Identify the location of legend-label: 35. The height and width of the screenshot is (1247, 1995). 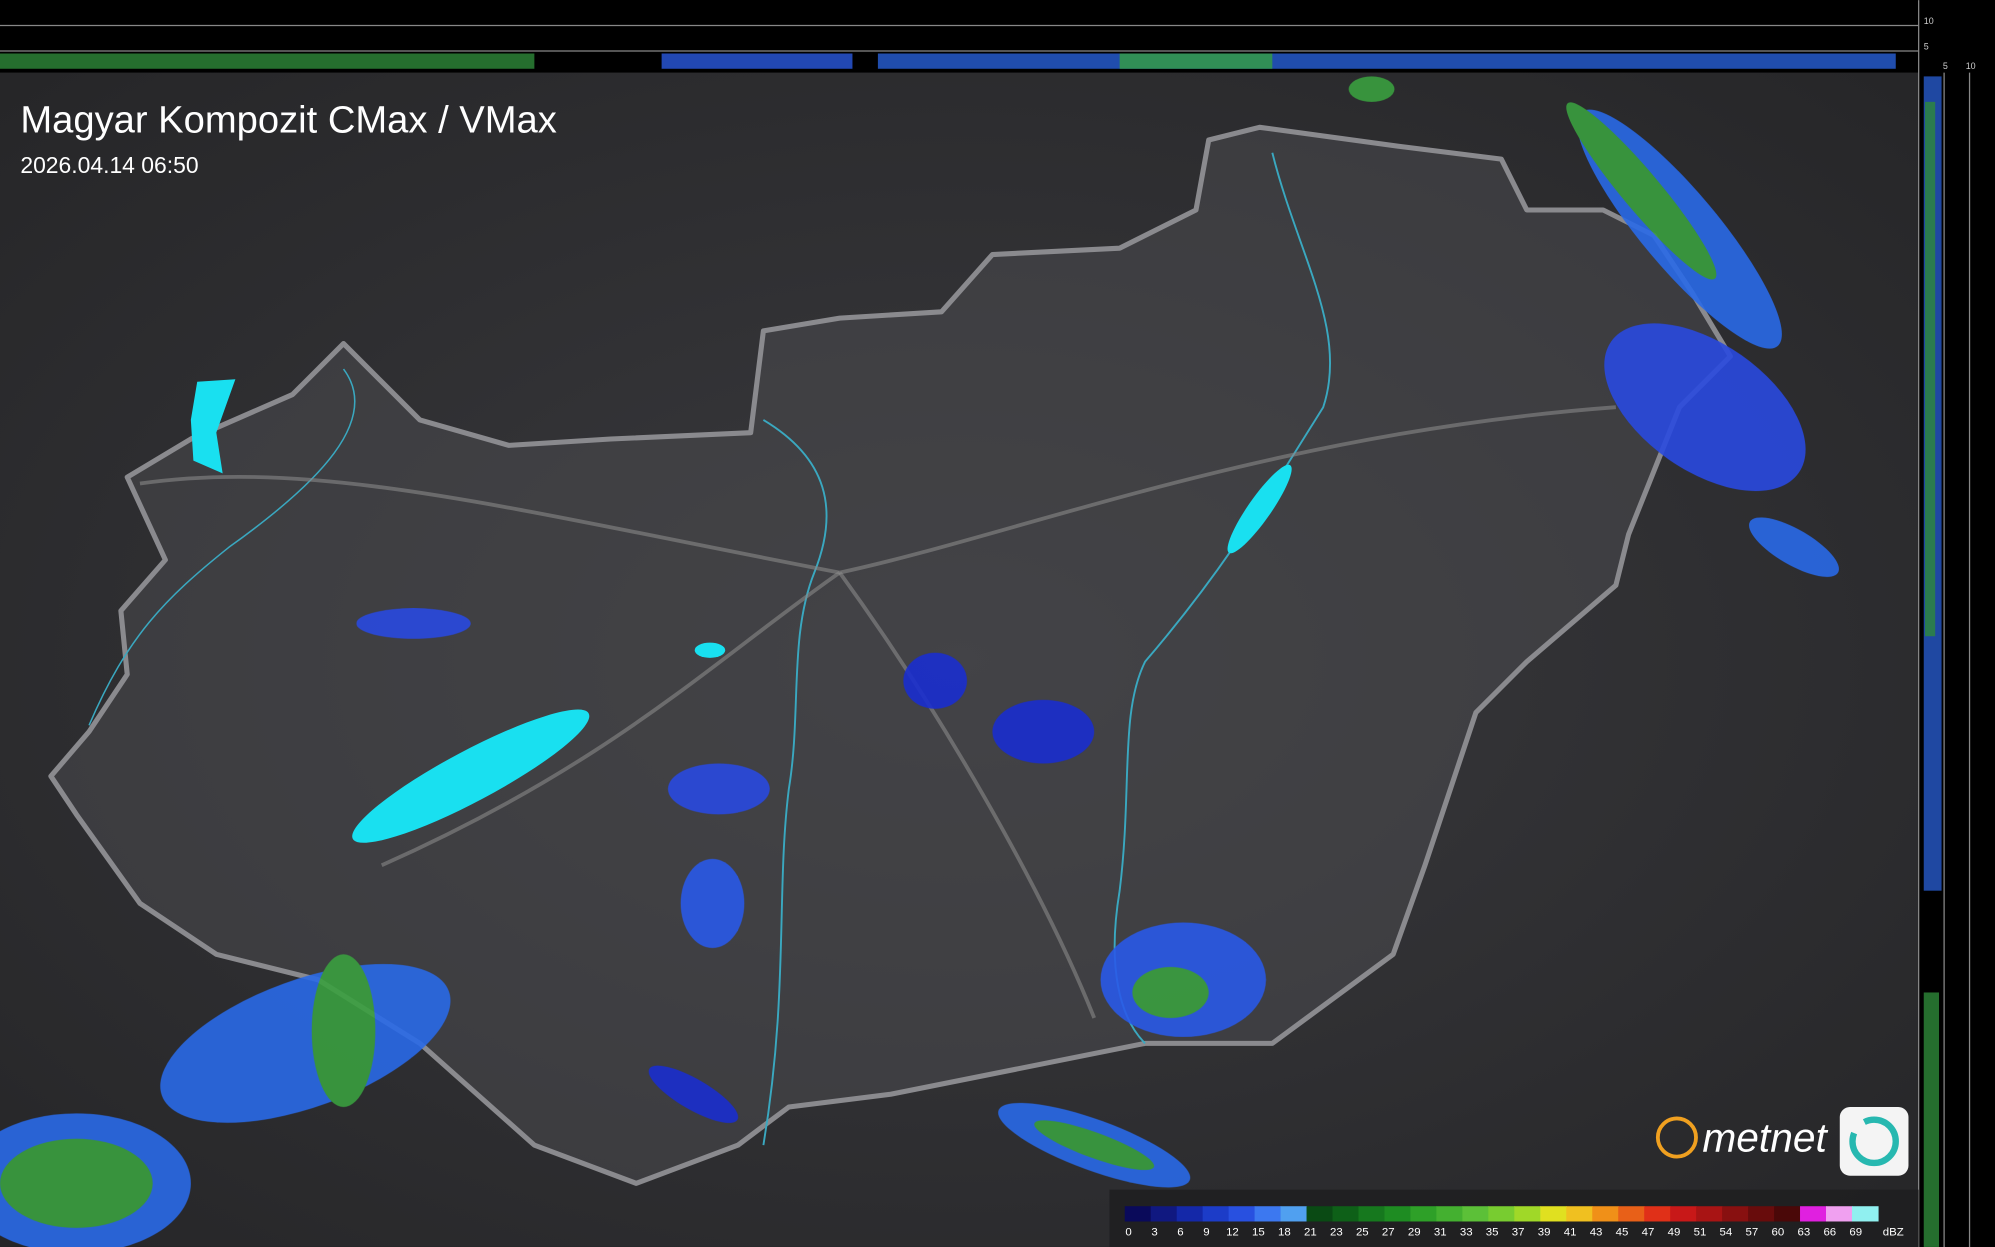
(1492, 1232).